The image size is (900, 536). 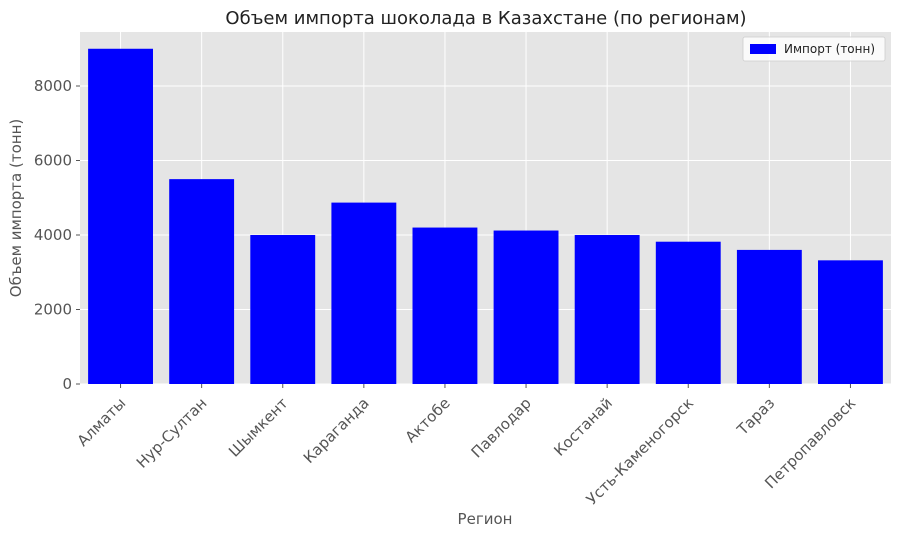 What do you see at coordinates (485, 519) in the screenshot?
I see `x-axis-label: Регион` at bounding box center [485, 519].